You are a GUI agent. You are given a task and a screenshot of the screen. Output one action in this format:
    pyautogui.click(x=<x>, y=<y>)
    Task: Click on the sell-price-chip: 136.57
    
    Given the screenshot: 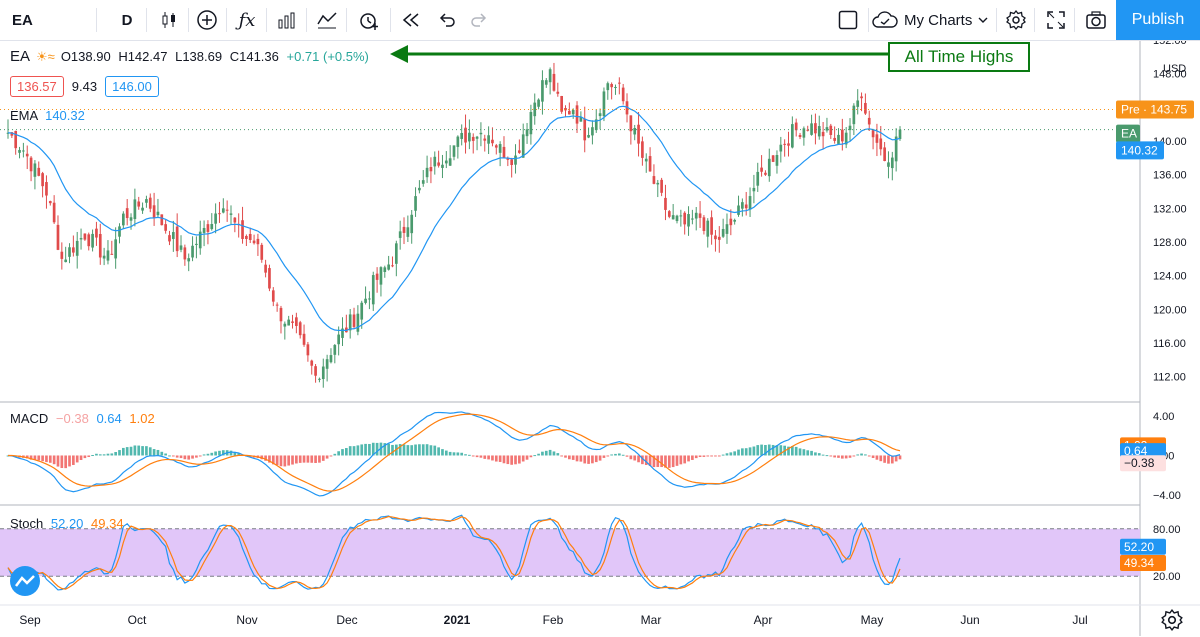 What is the action you would take?
    pyautogui.click(x=37, y=86)
    